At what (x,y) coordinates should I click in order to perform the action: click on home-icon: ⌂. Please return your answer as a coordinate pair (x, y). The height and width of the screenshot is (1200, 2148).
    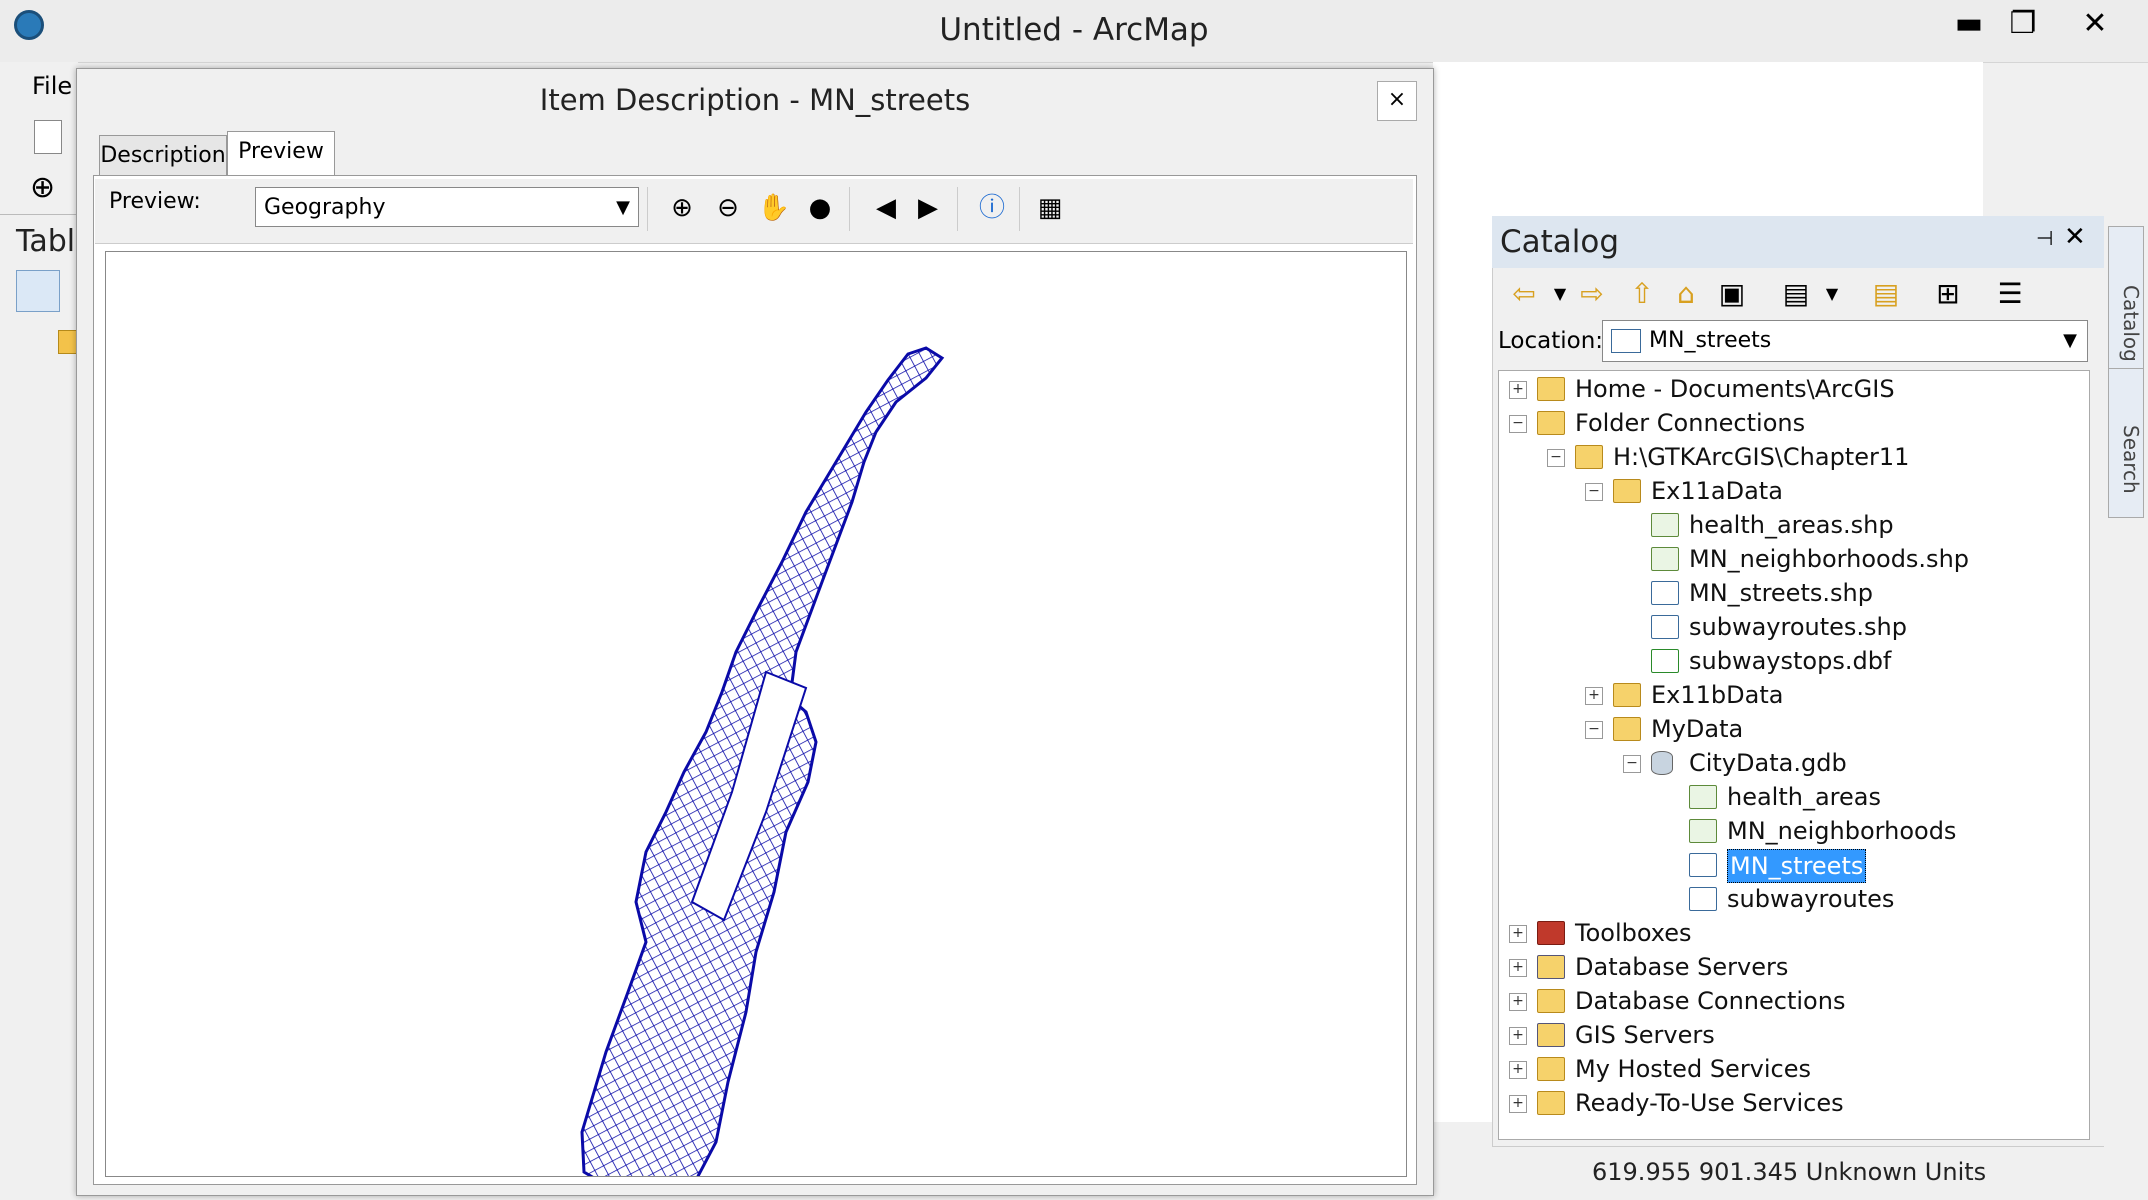
    Looking at the image, I should click on (1686, 293).